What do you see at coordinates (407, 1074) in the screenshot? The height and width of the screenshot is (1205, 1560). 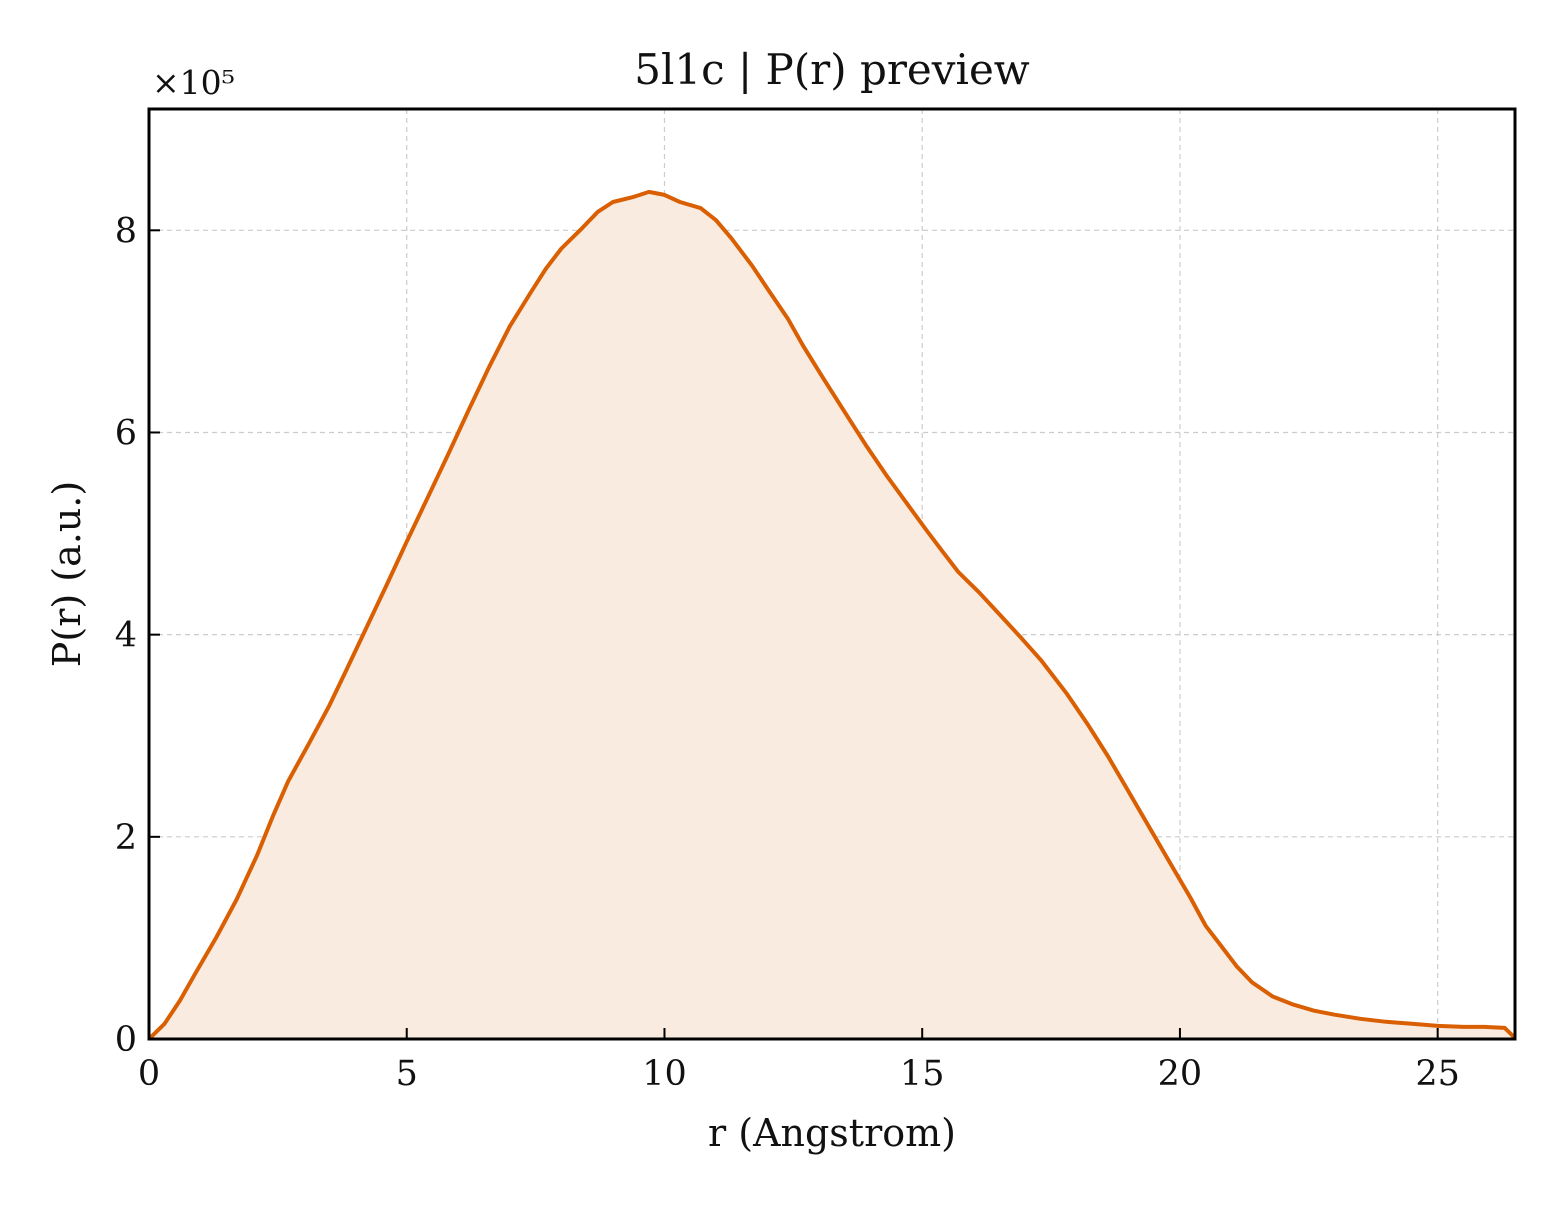 I see `x-tick-label: 5` at bounding box center [407, 1074].